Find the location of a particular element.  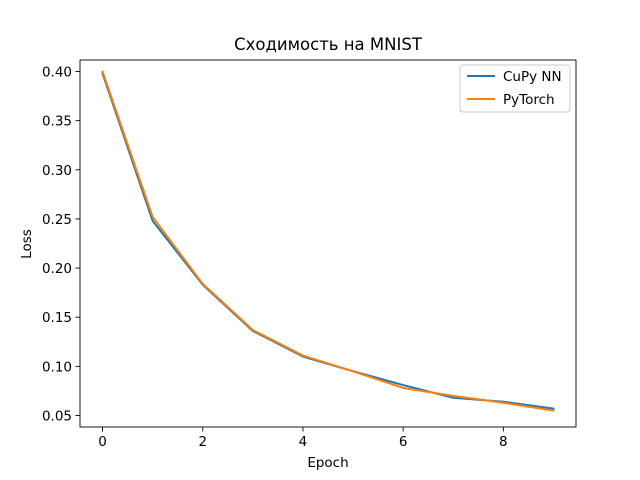

x-tick-label: 0 is located at coordinates (102, 442).